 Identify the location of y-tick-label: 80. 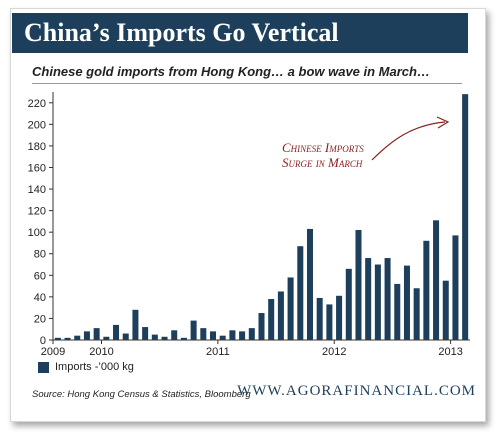
(40, 255).